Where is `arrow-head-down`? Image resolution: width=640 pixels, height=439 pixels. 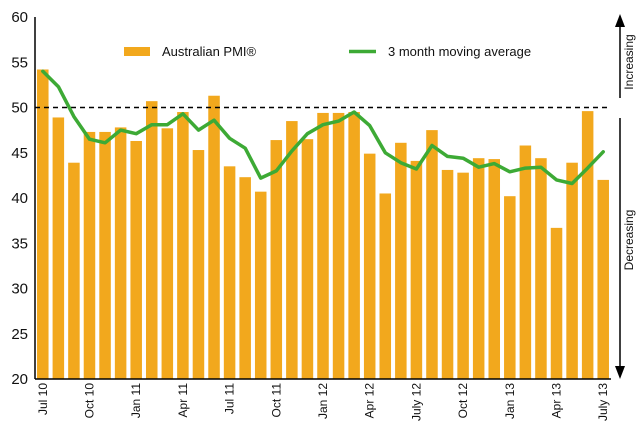
arrow-head-down is located at coordinates (620, 372).